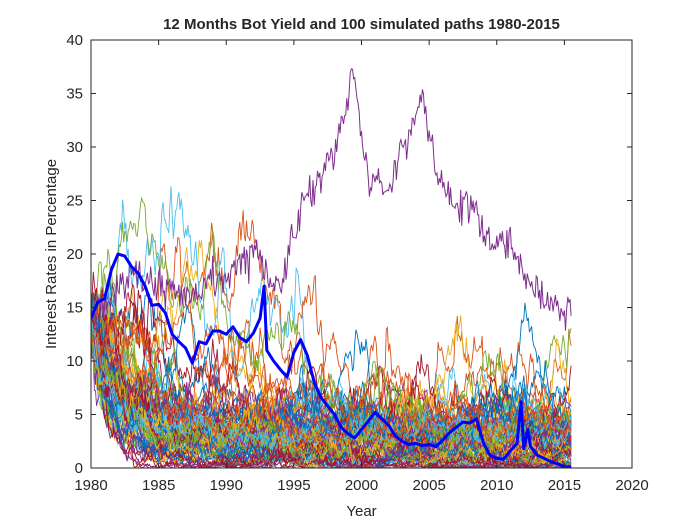 This screenshot has width=700, height=530. What do you see at coordinates (293, 485) in the screenshot?
I see `x-tick-label: 1995` at bounding box center [293, 485].